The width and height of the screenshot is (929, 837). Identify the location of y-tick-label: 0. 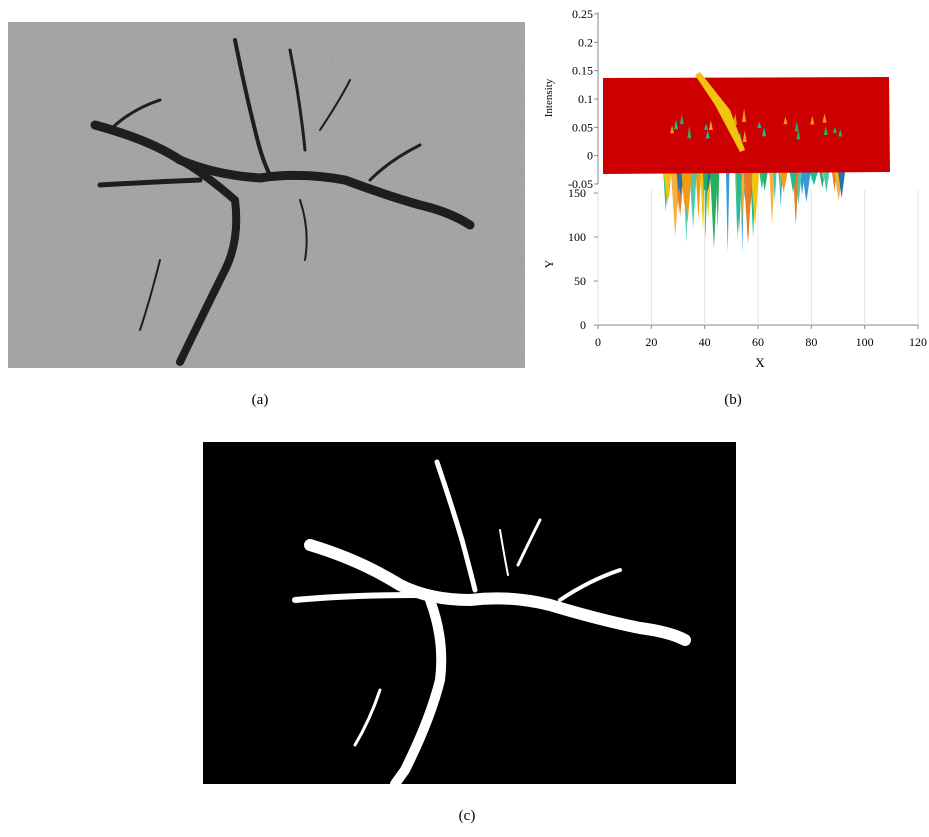
(583, 325).